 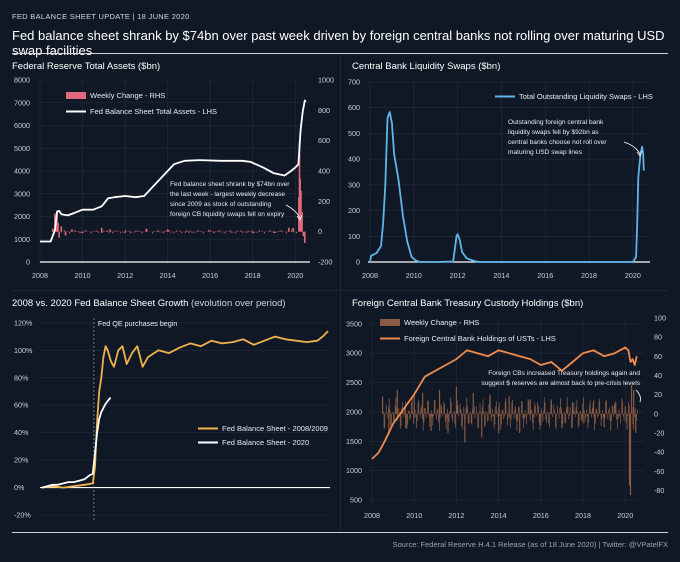 What do you see at coordinates (354, 236) in the screenshot?
I see `tr-y-tick-1: 100` at bounding box center [354, 236].